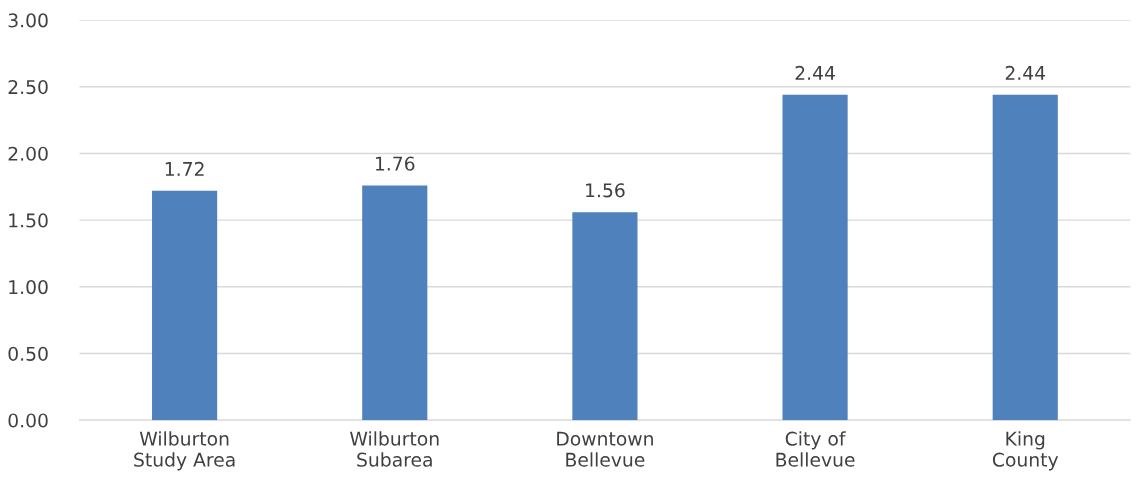  I want to click on y-tick-label: 2.50, so click(28, 87).